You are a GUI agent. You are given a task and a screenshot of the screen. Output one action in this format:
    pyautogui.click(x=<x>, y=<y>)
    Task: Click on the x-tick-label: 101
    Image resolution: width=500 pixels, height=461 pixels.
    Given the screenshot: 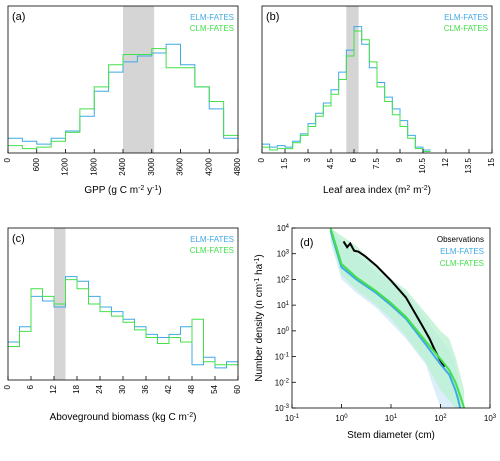 What is the action you would take?
    pyautogui.click(x=391, y=418)
    